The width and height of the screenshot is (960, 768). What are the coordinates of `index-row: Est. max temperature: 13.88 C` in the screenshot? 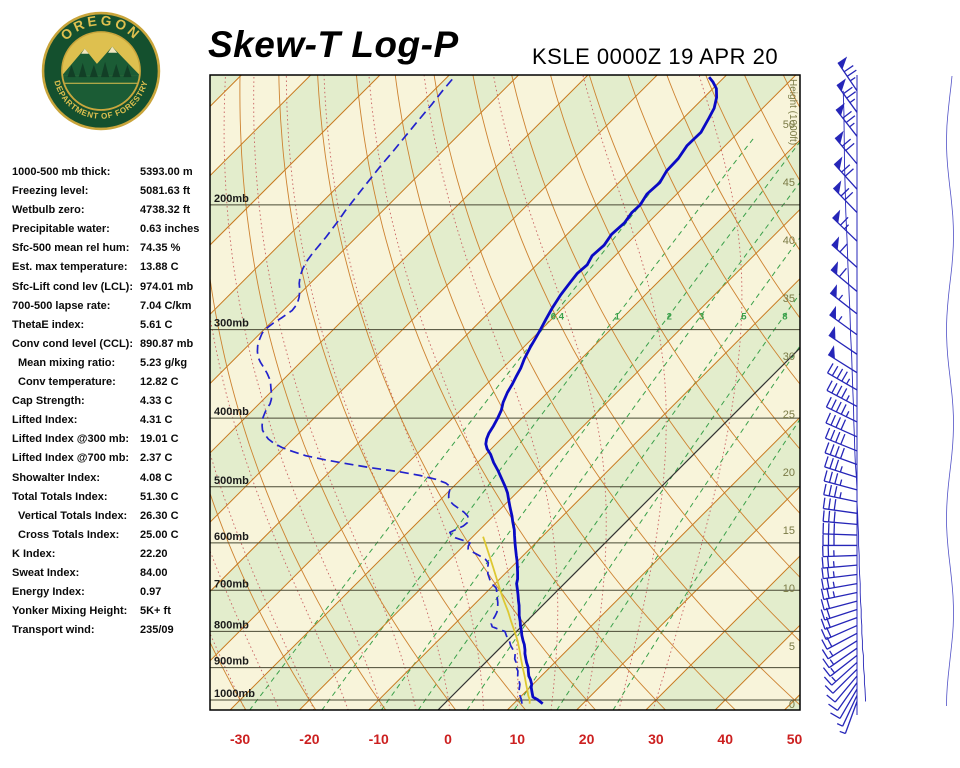 It's located at (112, 270).